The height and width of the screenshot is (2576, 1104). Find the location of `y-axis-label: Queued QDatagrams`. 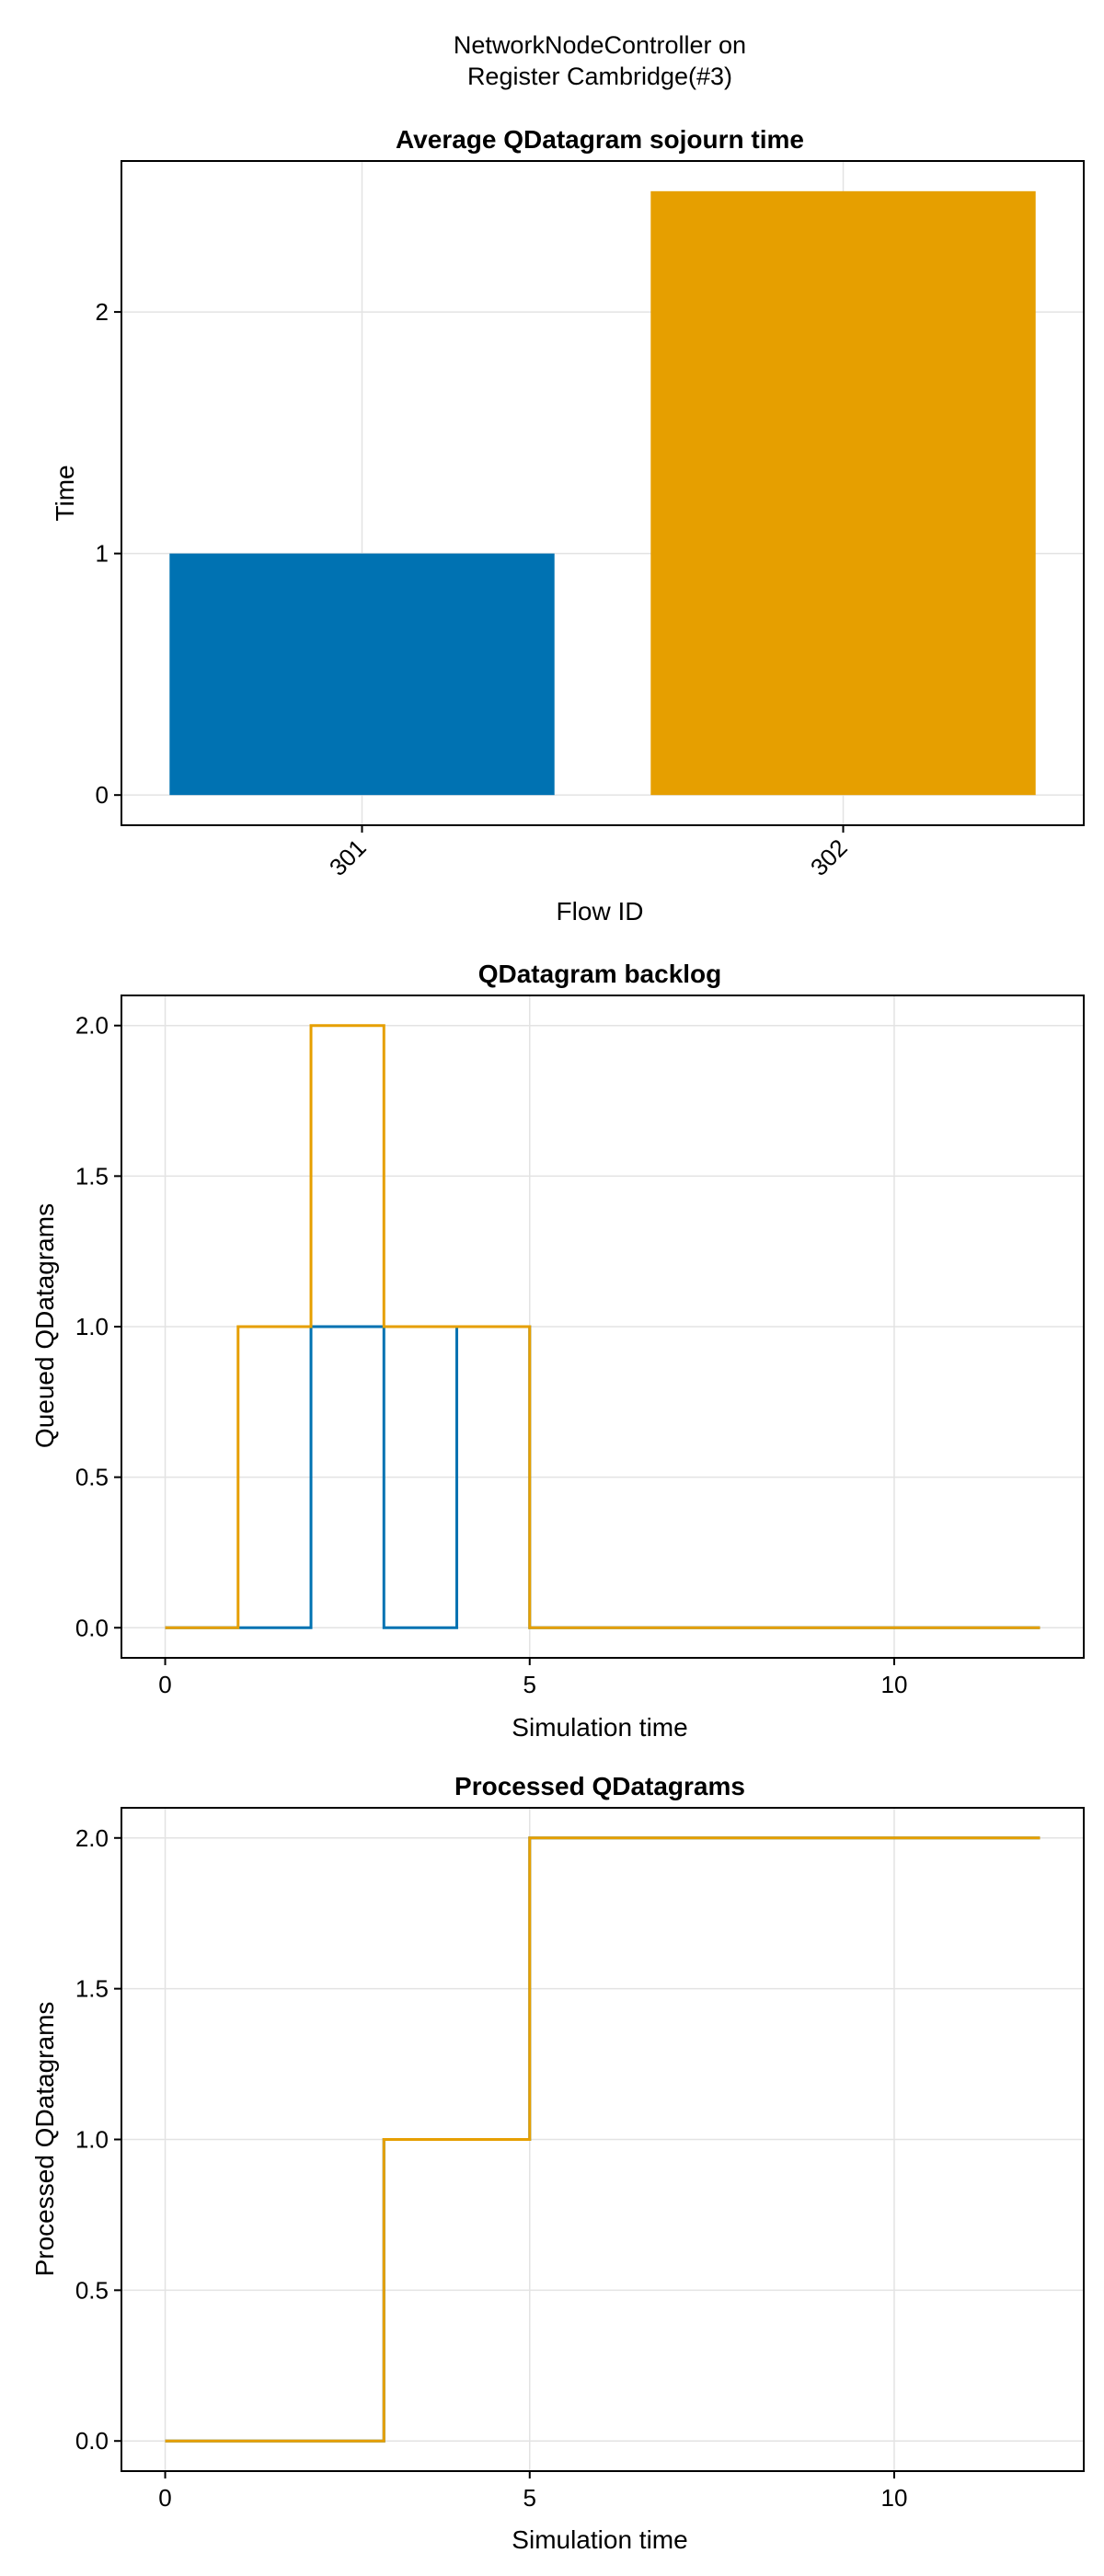

y-axis-label: Queued QDatagrams is located at coordinates (44, 1325).